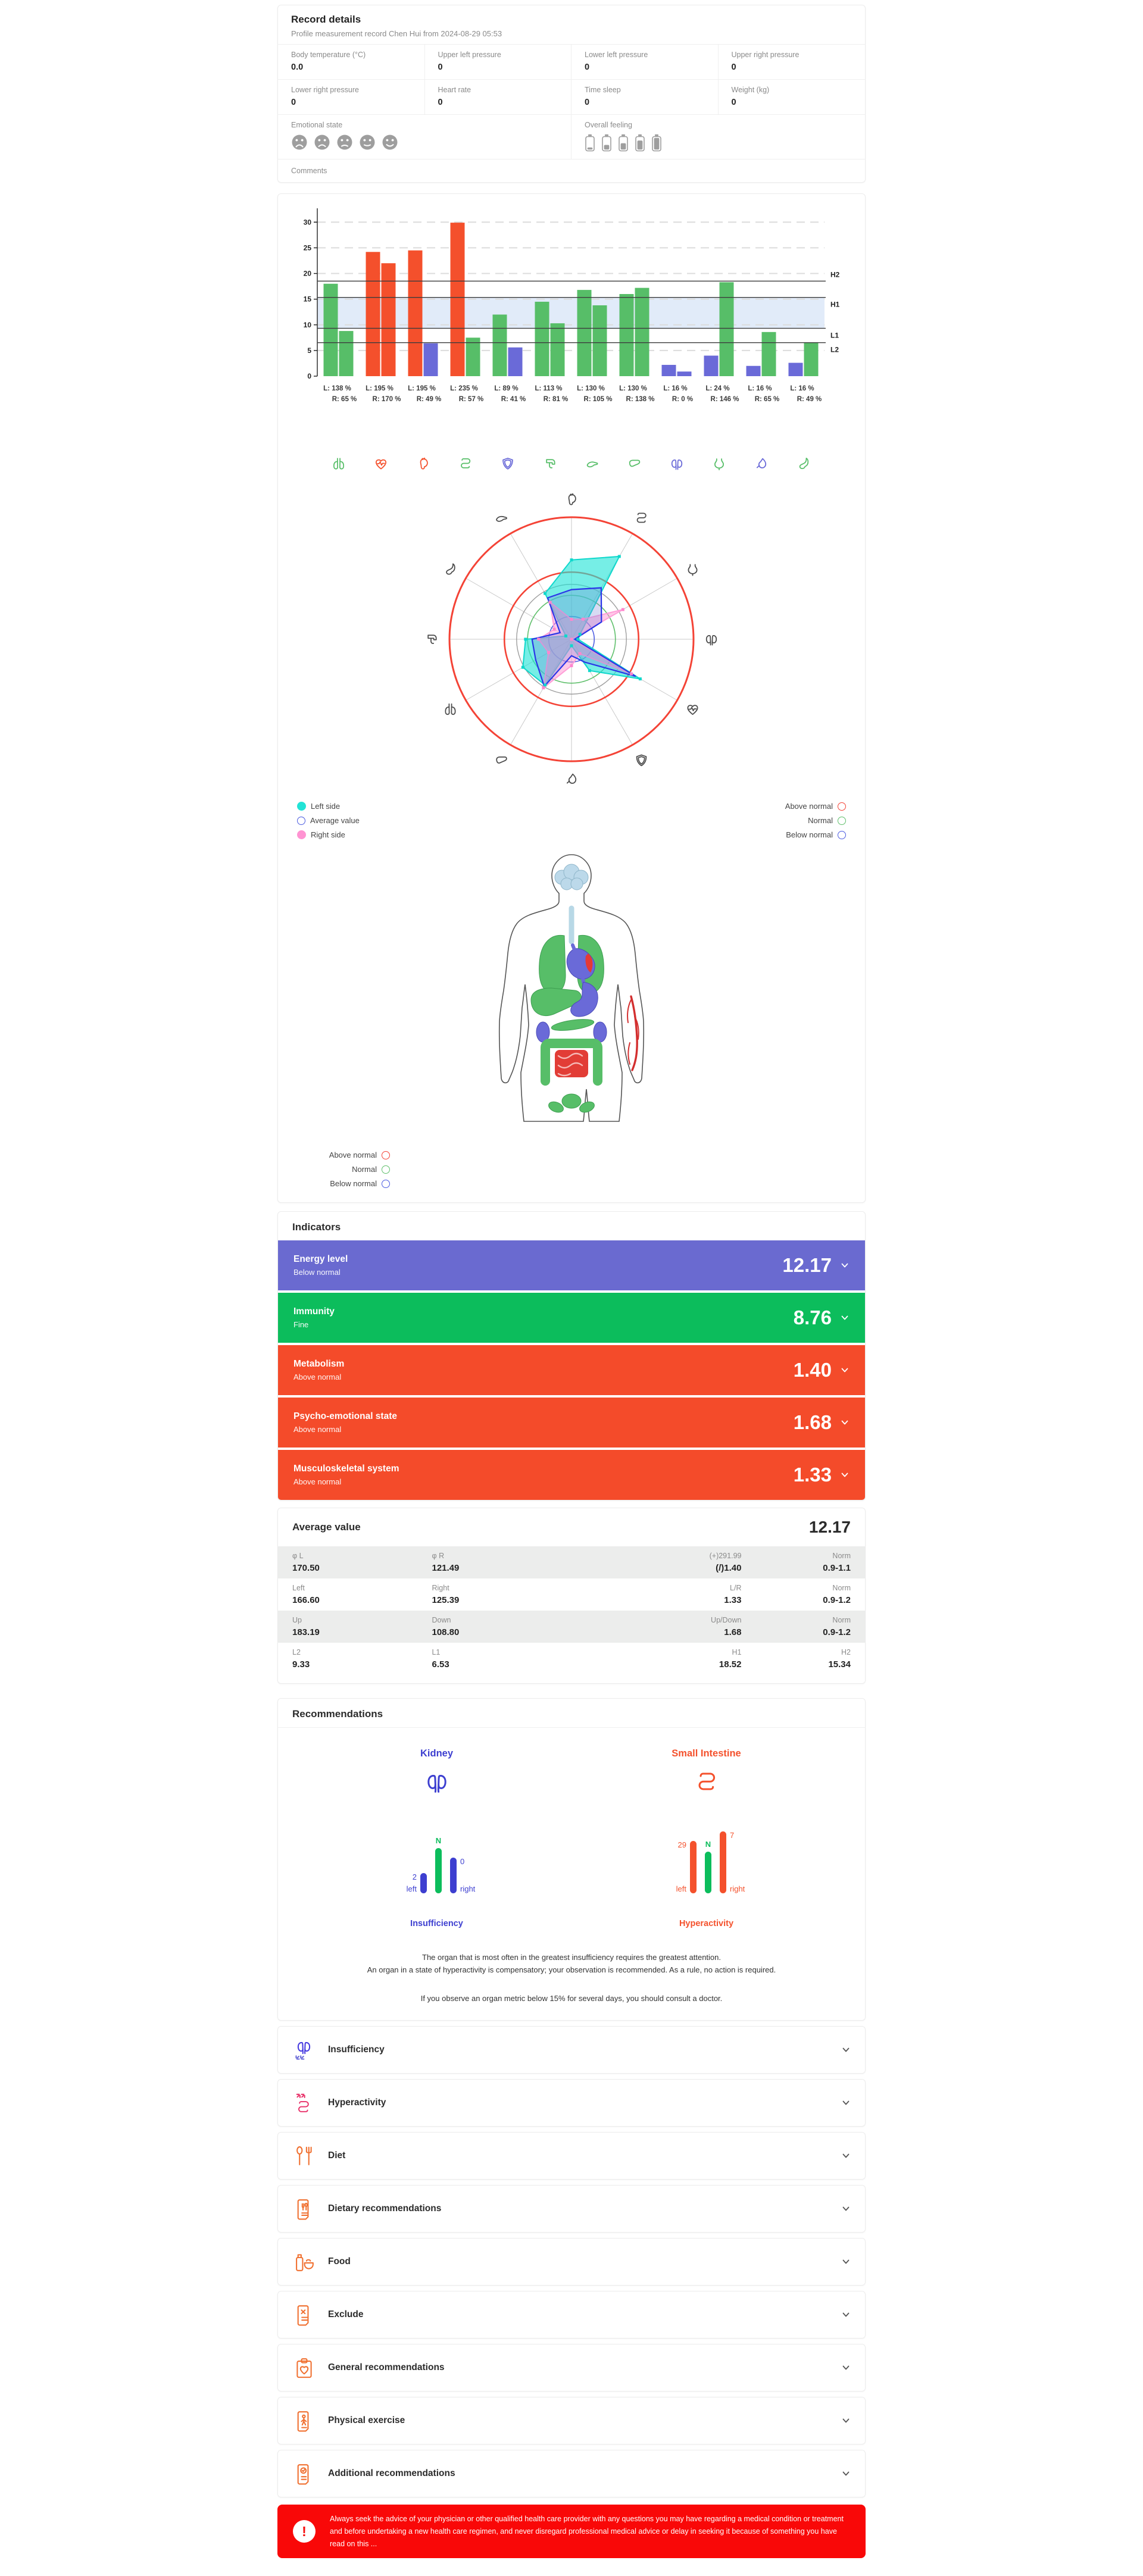 Image resolution: width=1143 pixels, height=2576 pixels. I want to click on exclamation-icon: !, so click(304, 2531).